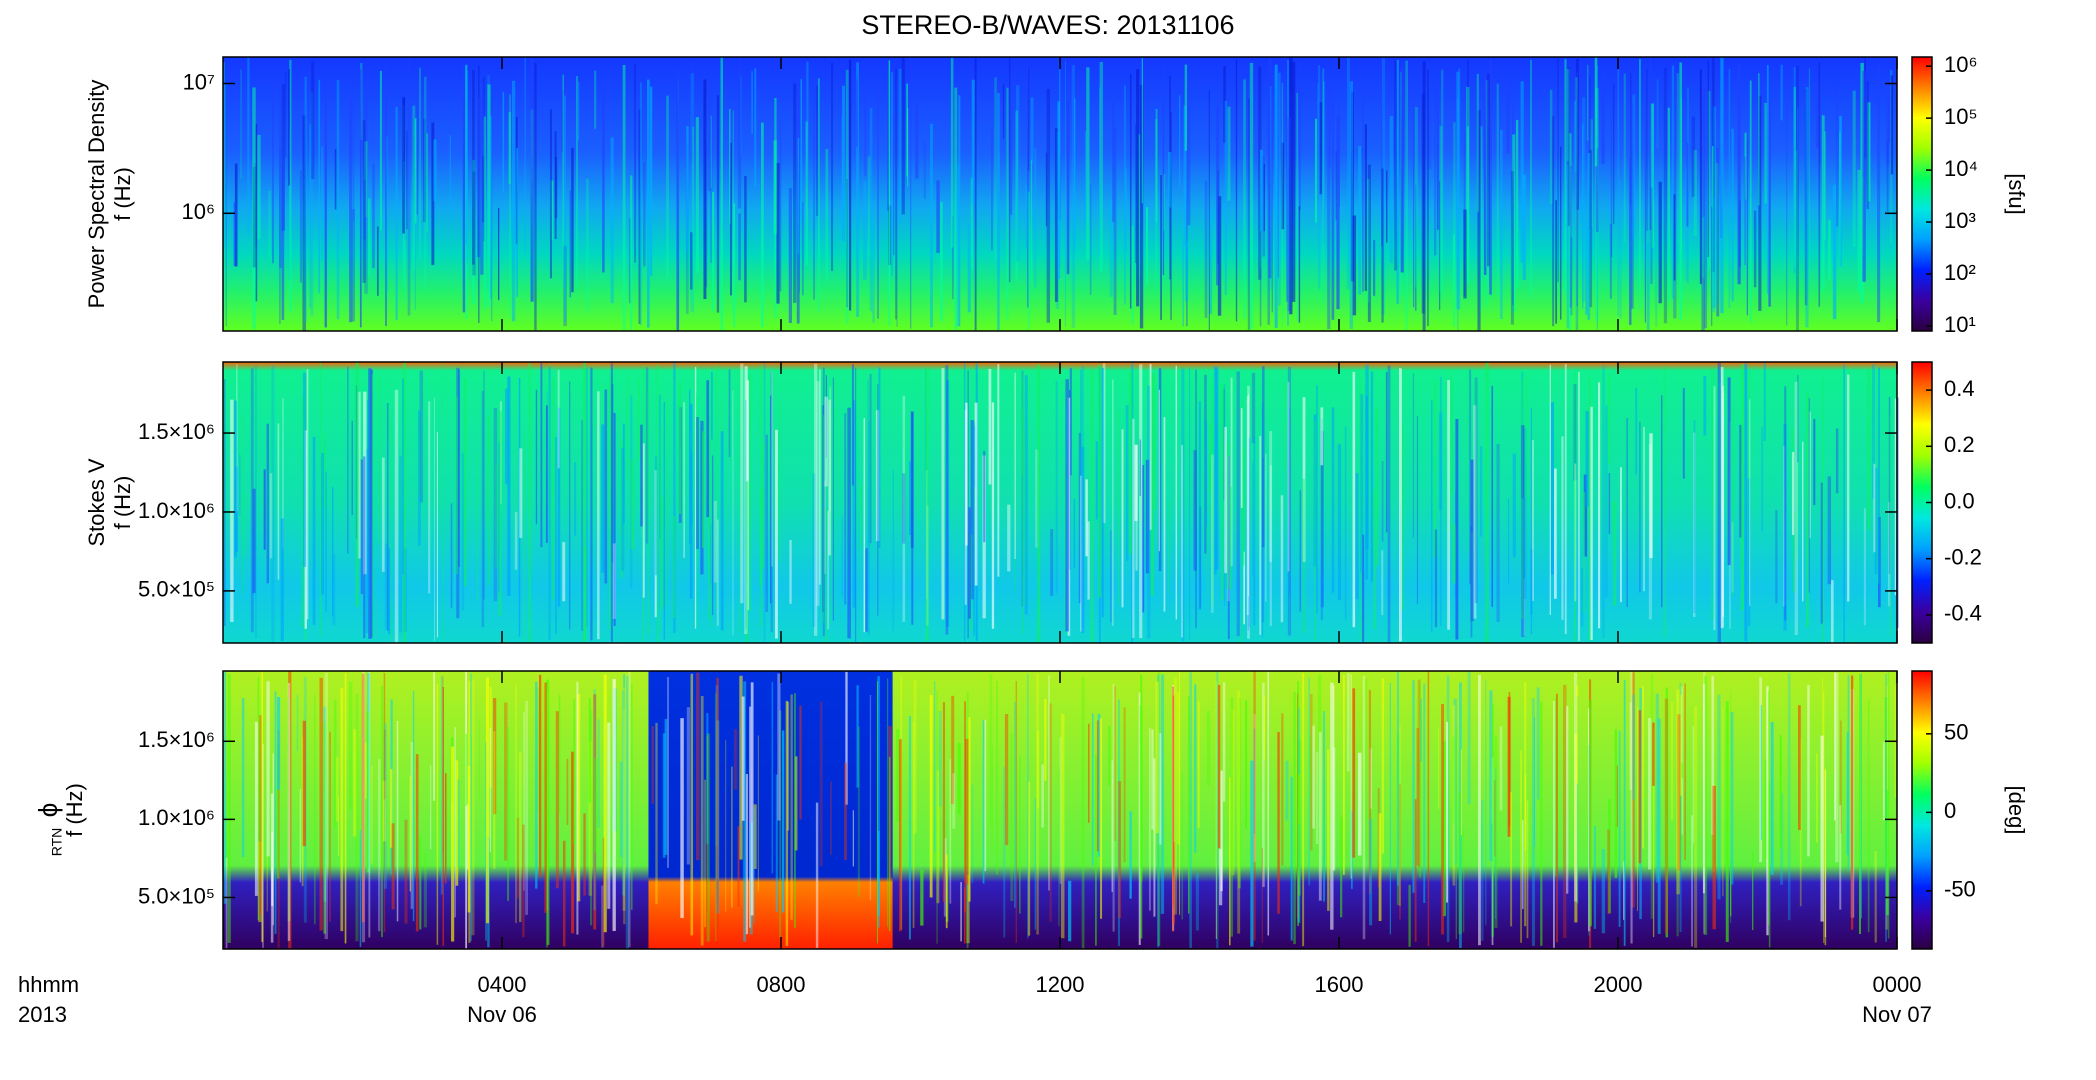 This screenshot has height=1080, width=2096. What do you see at coordinates (1961, 64) in the screenshot?
I see `colorbar-tick-label: 10⁶` at bounding box center [1961, 64].